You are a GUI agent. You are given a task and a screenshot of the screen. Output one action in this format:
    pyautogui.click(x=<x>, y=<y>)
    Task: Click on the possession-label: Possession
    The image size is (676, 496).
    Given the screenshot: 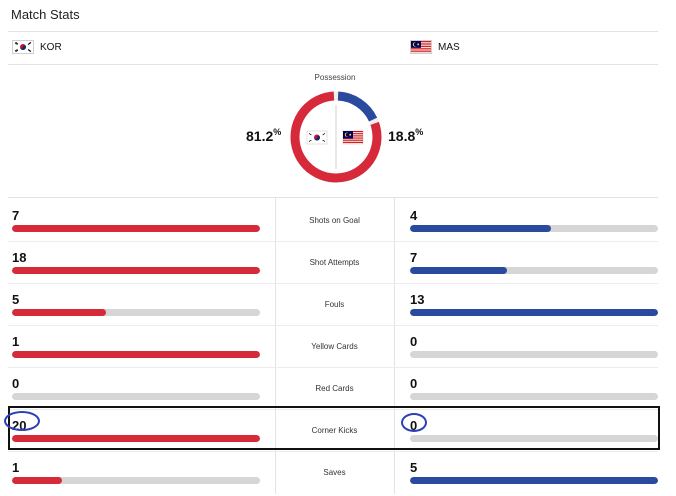 What is the action you would take?
    pyautogui.click(x=335, y=77)
    